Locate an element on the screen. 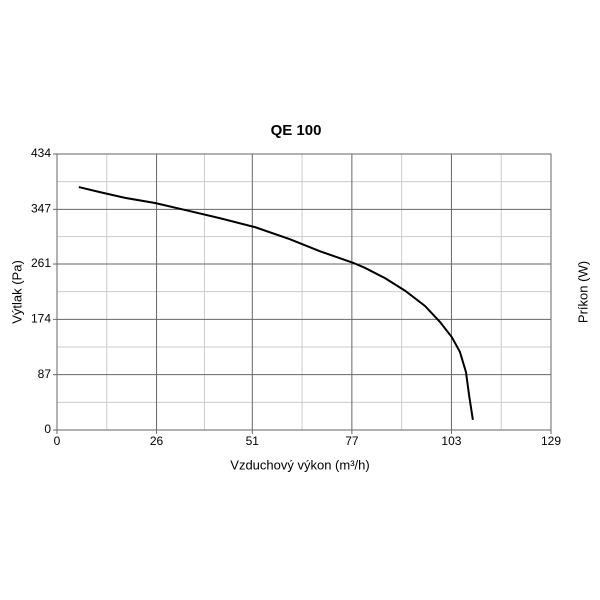  y-tick-label: 174 is located at coordinates (41, 319).